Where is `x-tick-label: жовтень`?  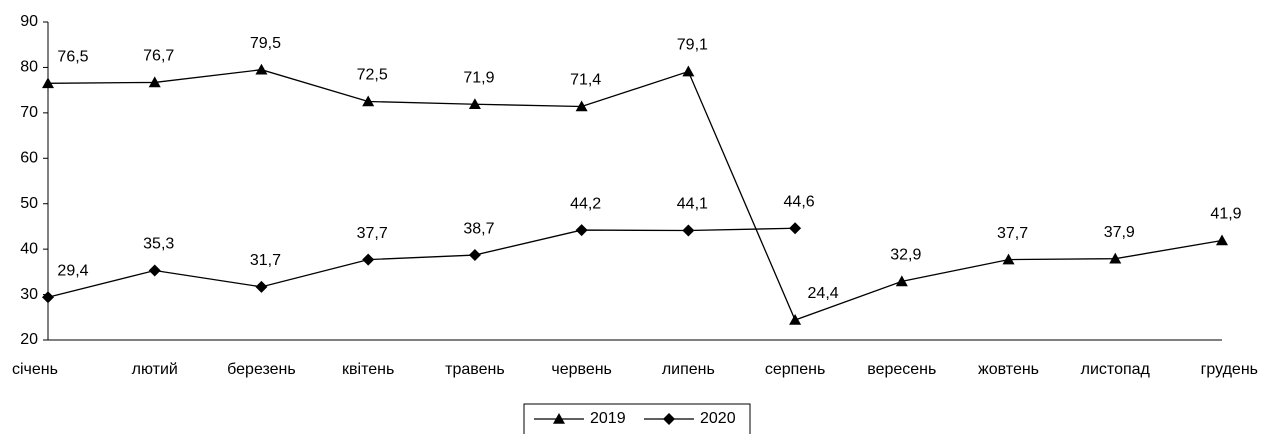
x-tick-label: жовтень is located at coordinates (1008, 369).